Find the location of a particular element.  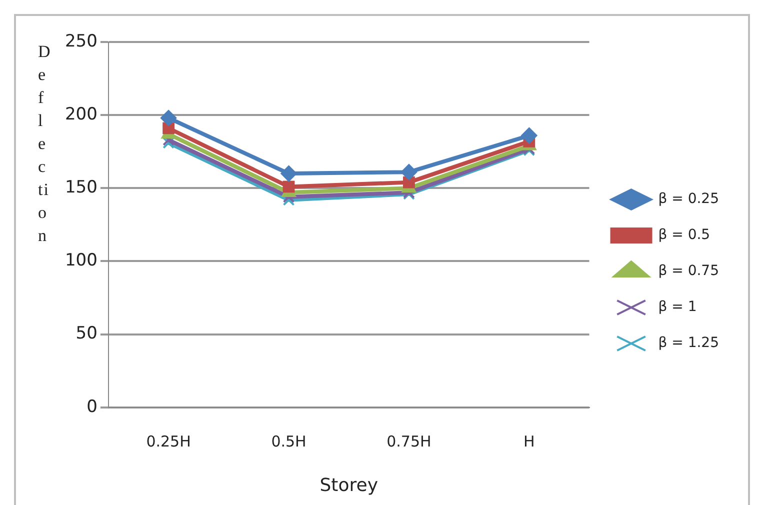

x-tick-label: H is located at coordinates (529, 441).